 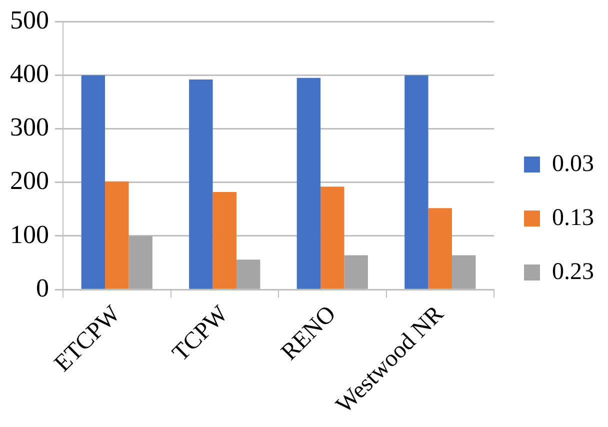 I want to click on legend-label: 0.13, so click(x=573, y=217).